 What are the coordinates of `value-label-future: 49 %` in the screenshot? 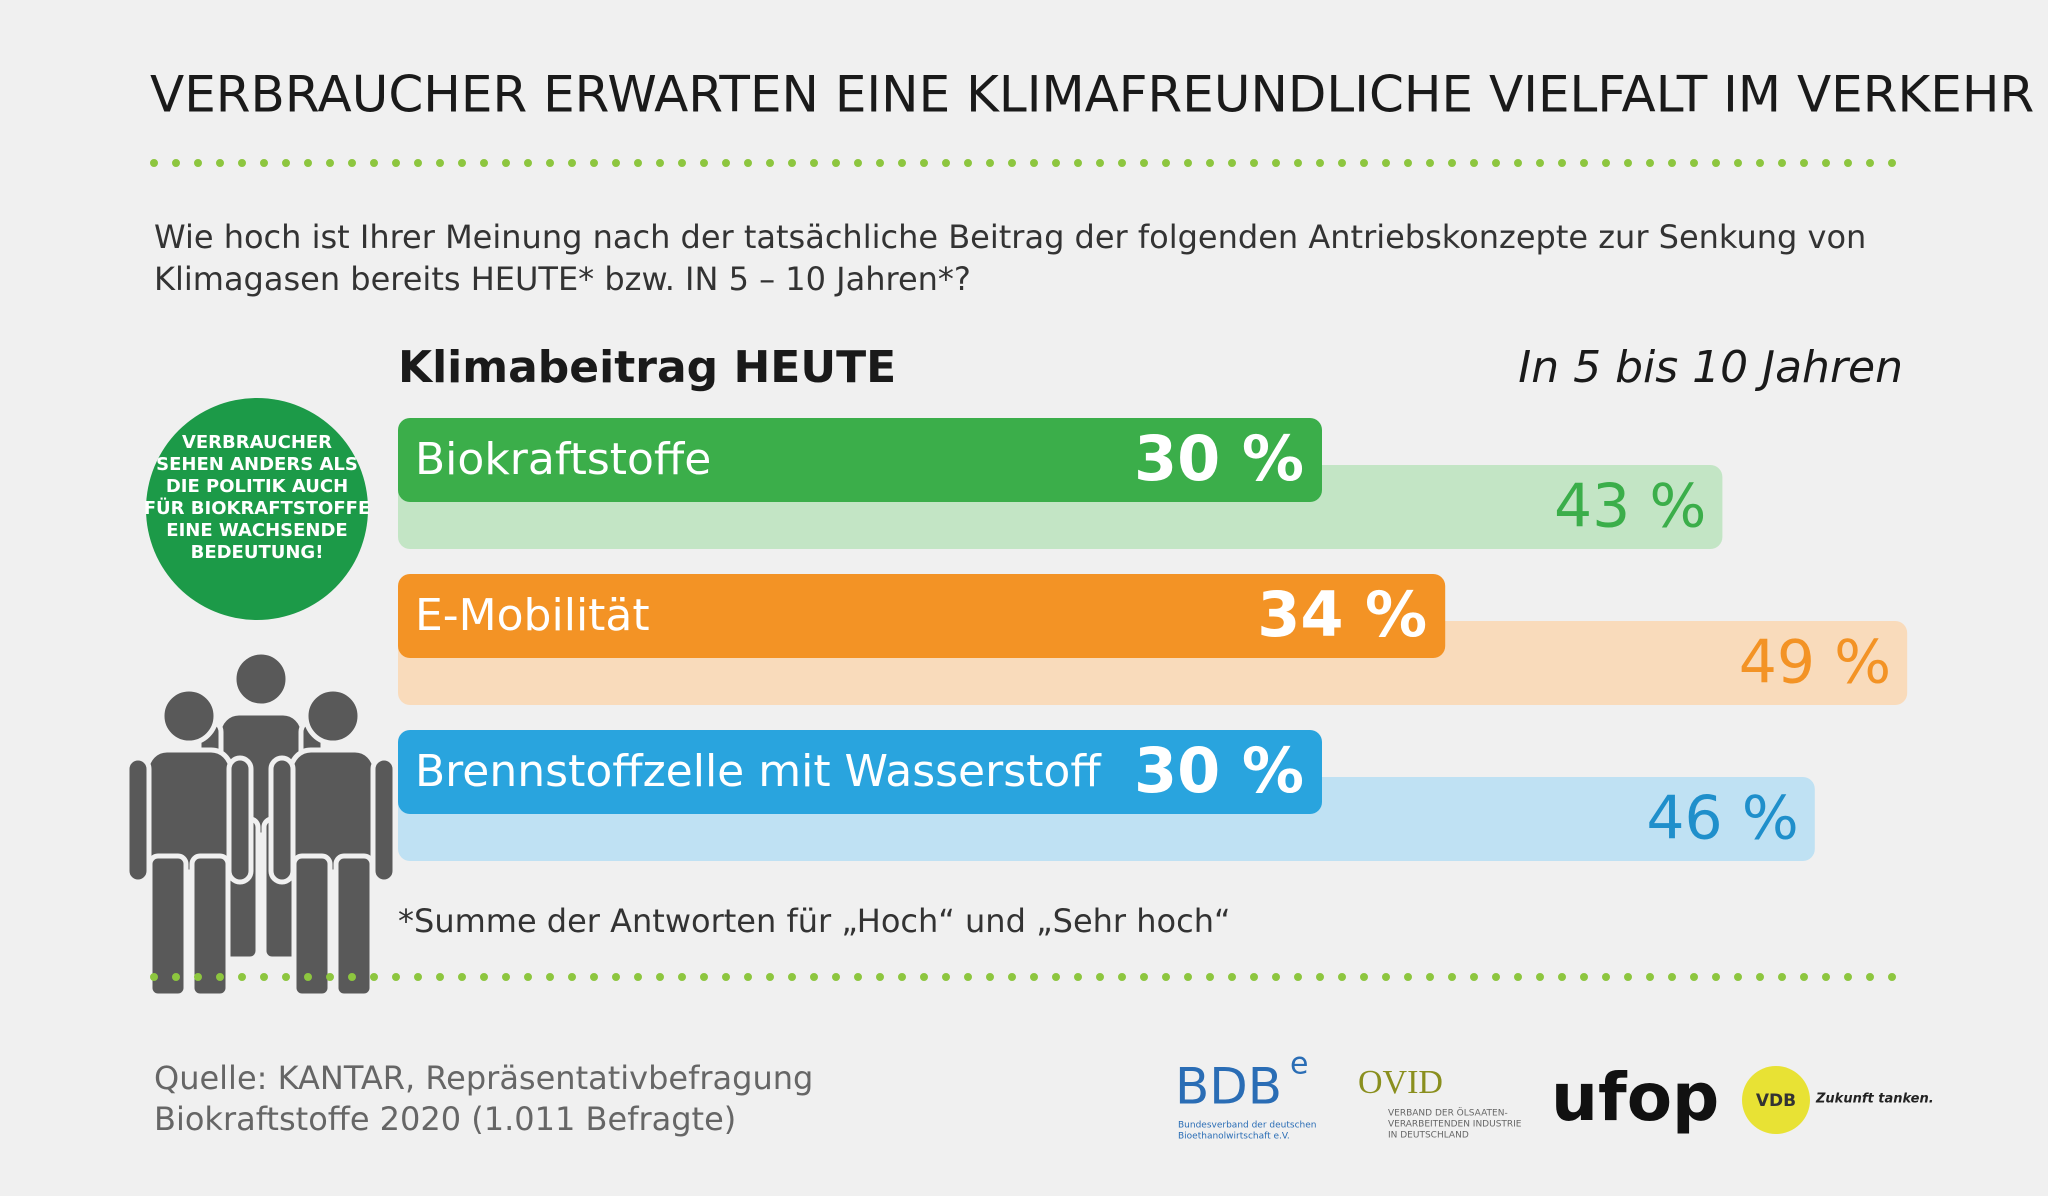 It's located at (1815, 663).